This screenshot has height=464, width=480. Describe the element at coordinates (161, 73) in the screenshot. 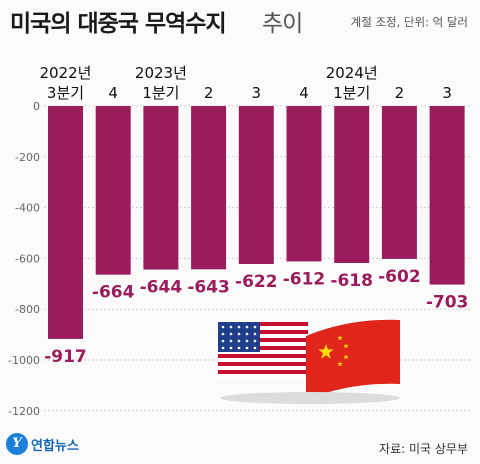

I see `x-category-label: 2023년` at that location.